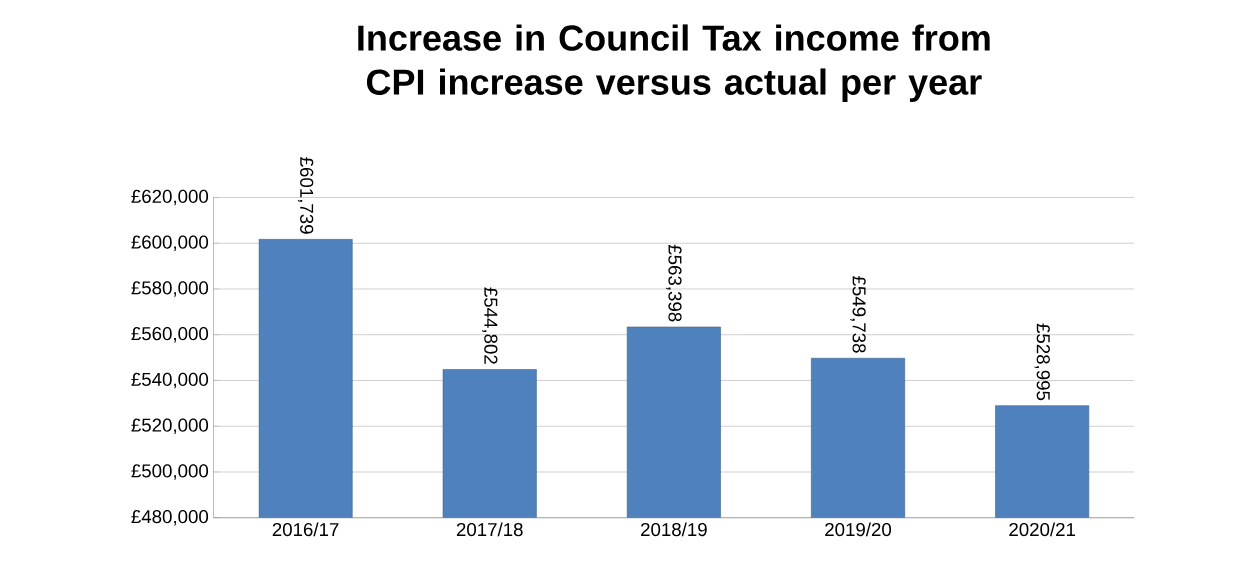  What do you see at coordinates (170, 517) in the screenshot?
I see `y-tick-label: £480,000` at bounding box center [170, 517].